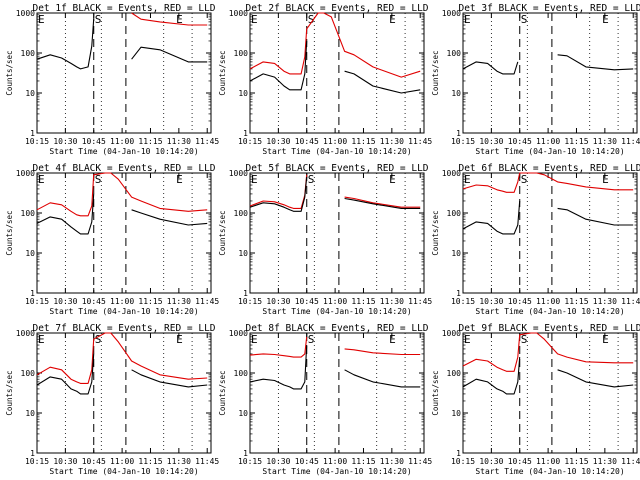  Describe the element at coordinates (336, 328) in the screenshot. I see `panel-title: Det 8f BLACK = Events, RED = LLD` at that location.